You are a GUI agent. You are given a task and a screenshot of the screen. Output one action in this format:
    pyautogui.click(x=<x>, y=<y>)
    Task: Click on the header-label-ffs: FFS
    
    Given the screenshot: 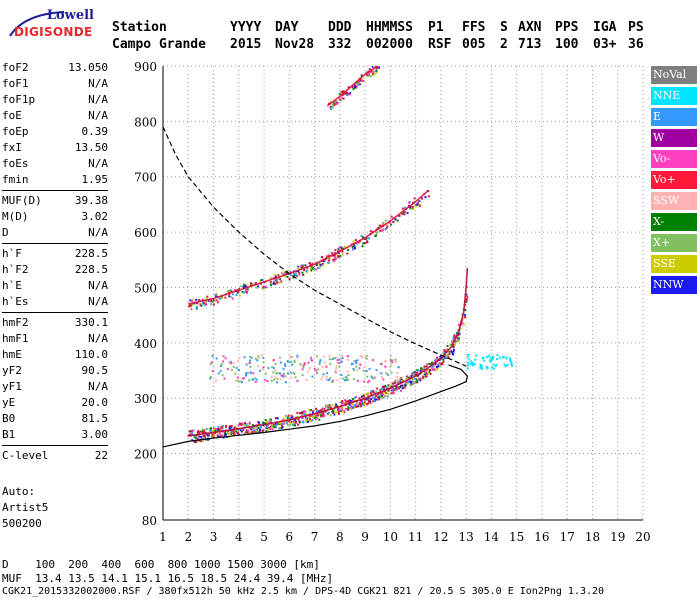 What is the action you would take?
    pyautogui.click(x=474, y=27)
    